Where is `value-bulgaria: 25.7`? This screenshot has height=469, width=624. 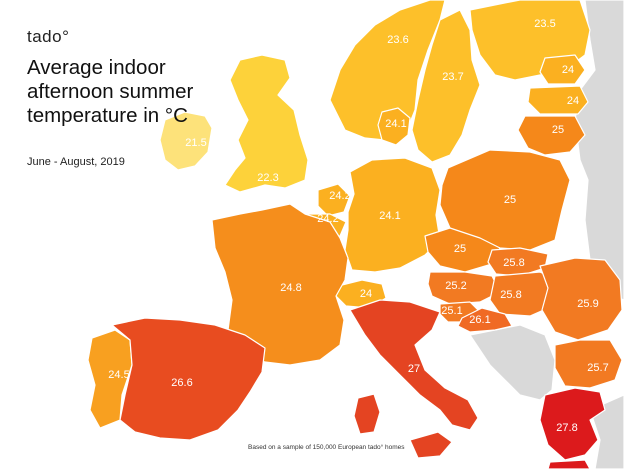
value-bulgaria: 25.7 is located at coordinates (597, 368).